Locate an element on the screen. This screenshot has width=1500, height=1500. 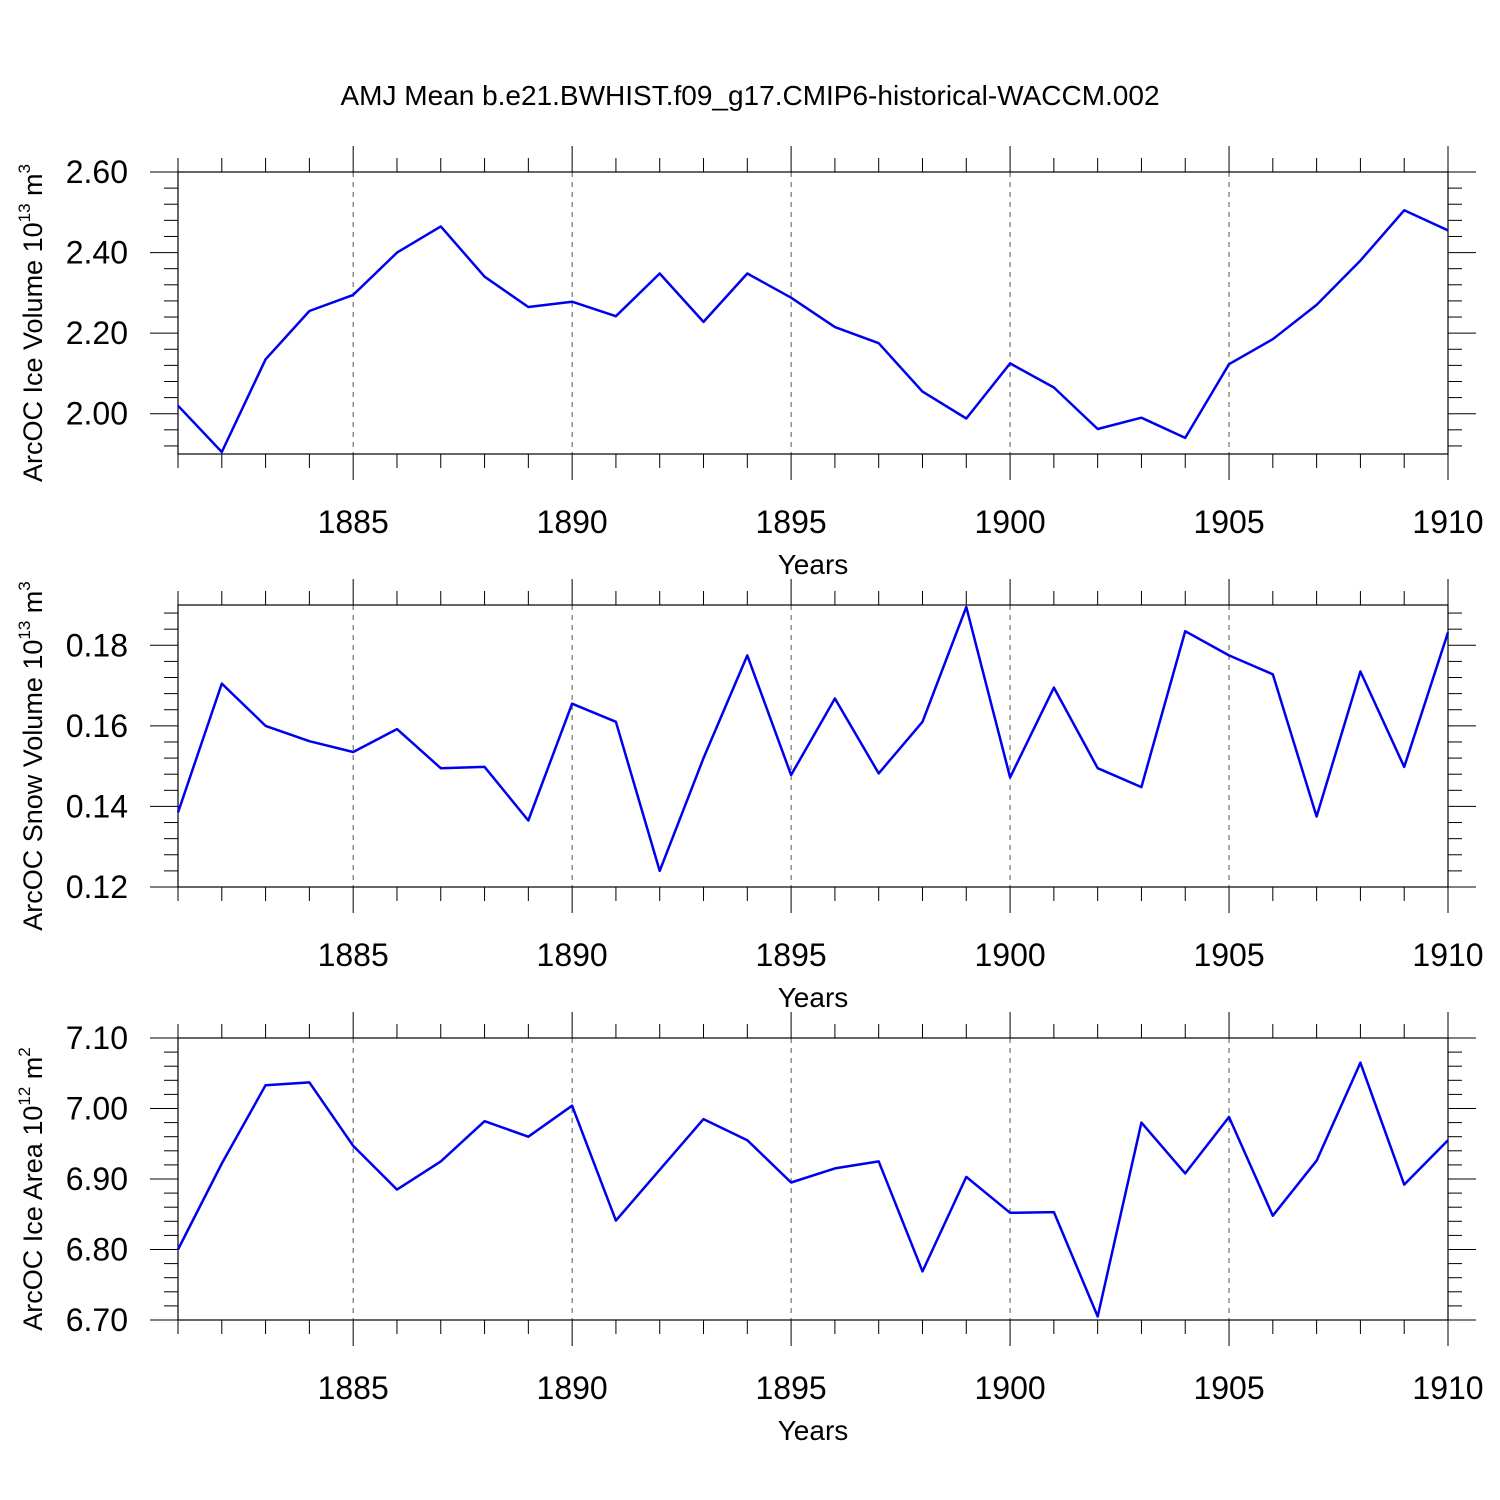
y-tick-label: 6.90 is located at coordinates (97, 1179).